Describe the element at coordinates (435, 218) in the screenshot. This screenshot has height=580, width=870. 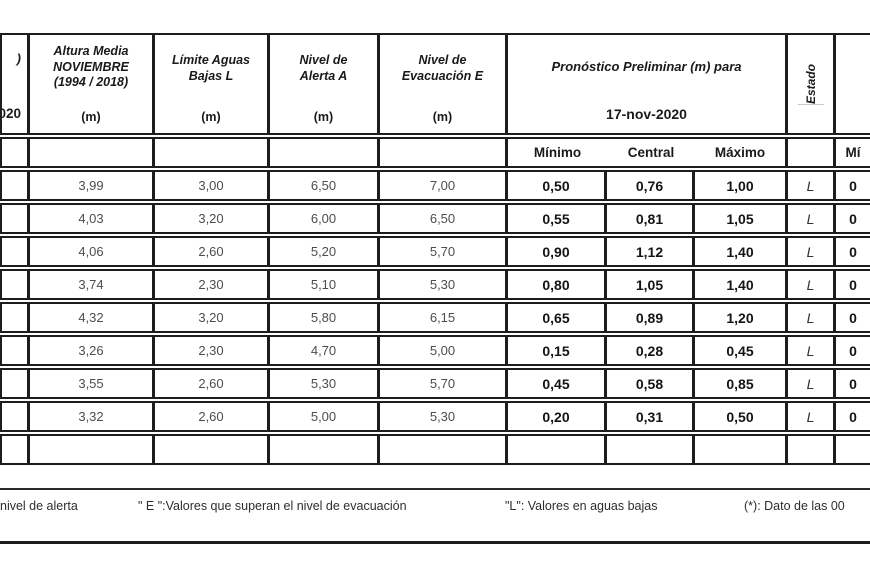
I see `table-row: 4,03 3,20 6,00 6,50 0,55 0,81 1,05 L 0` at that location.